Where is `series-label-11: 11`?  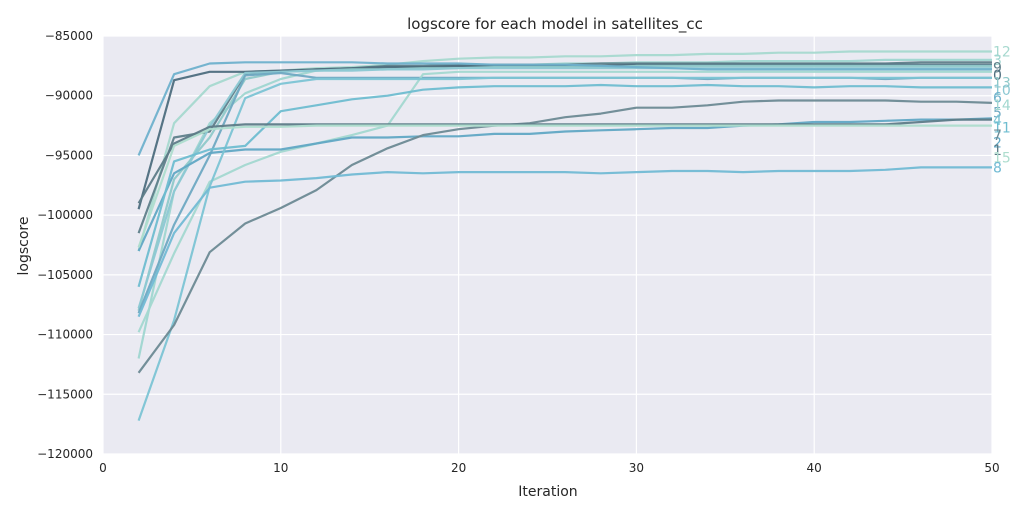 series-label-11: 11 is located at coordinates (1002, 128).